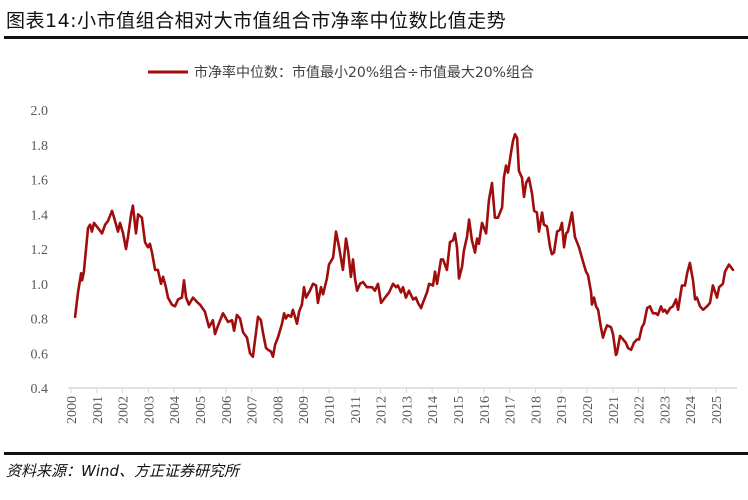 The height and width of the screenshot is (500, 748). I want to click on x-tick-label: 2017, so click(511, 410).